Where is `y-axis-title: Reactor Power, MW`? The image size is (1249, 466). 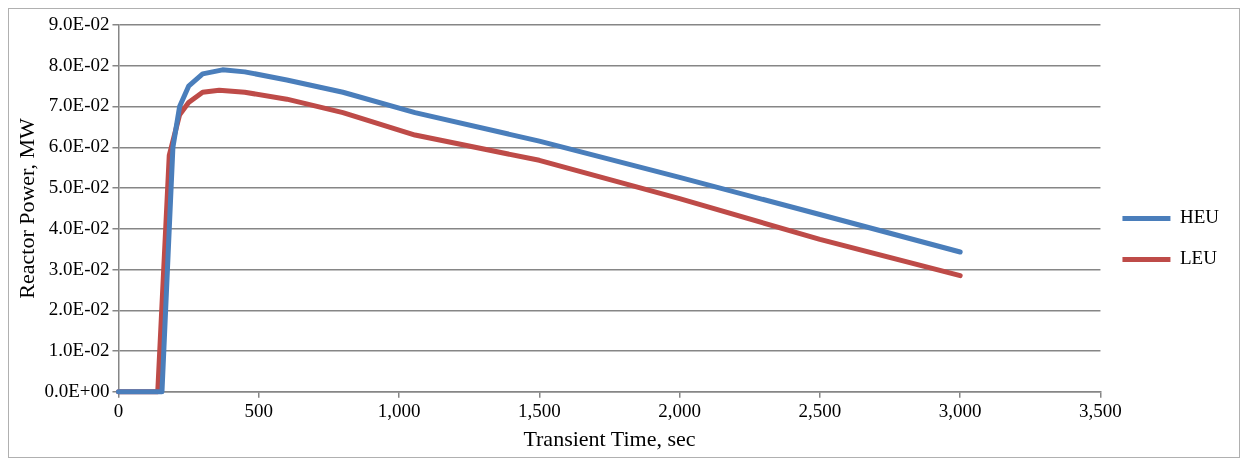
y-axis-title: Reactor Power, MW is located at coordinates (26, 208).